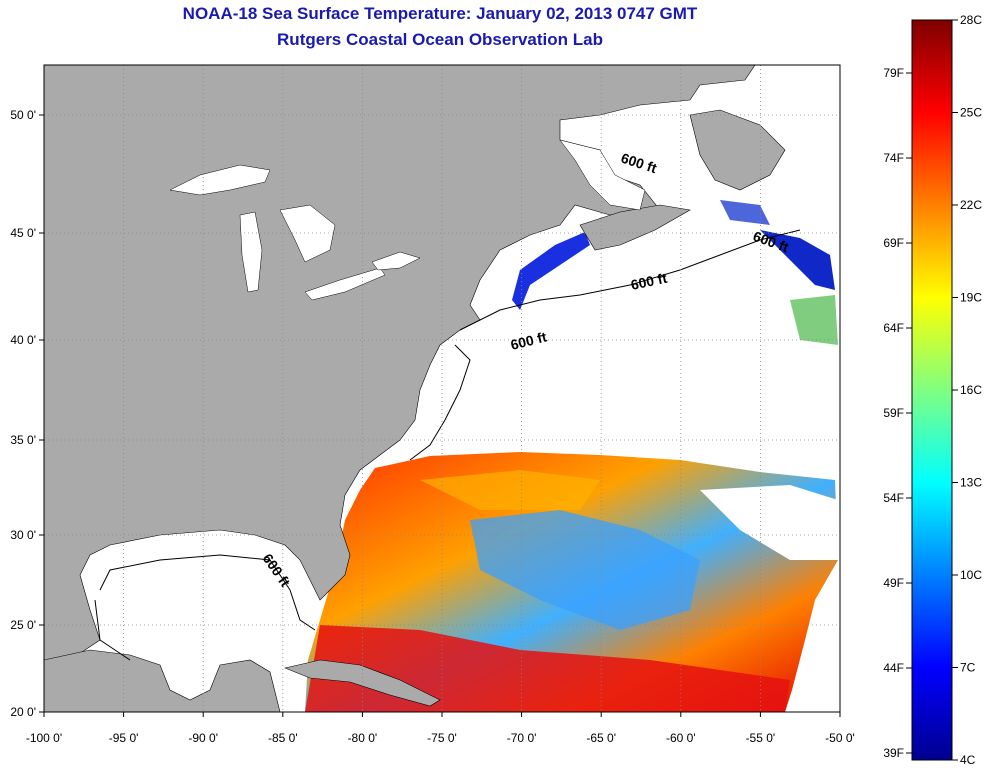  I want to click on contour-label-3: 600 ft, so click(648, 281).